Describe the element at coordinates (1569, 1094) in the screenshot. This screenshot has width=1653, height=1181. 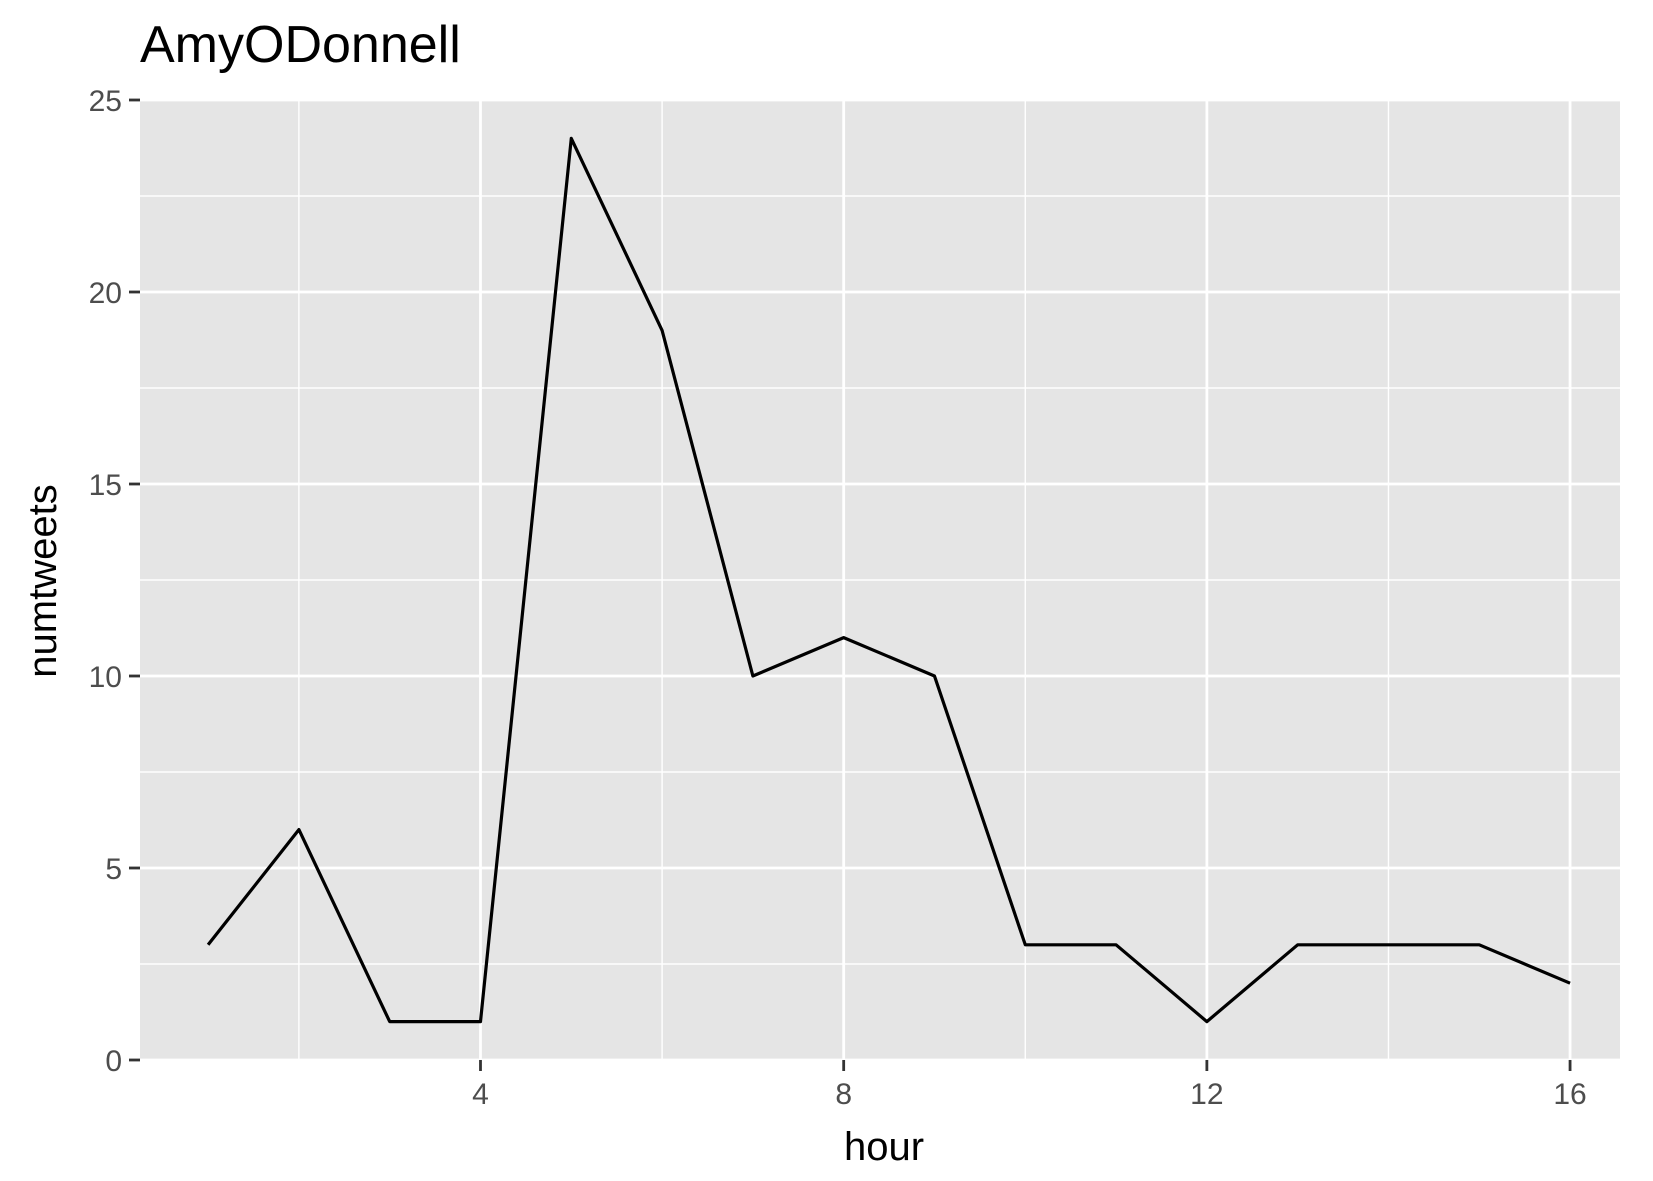
I see `x-tick-label: 16` at that location.